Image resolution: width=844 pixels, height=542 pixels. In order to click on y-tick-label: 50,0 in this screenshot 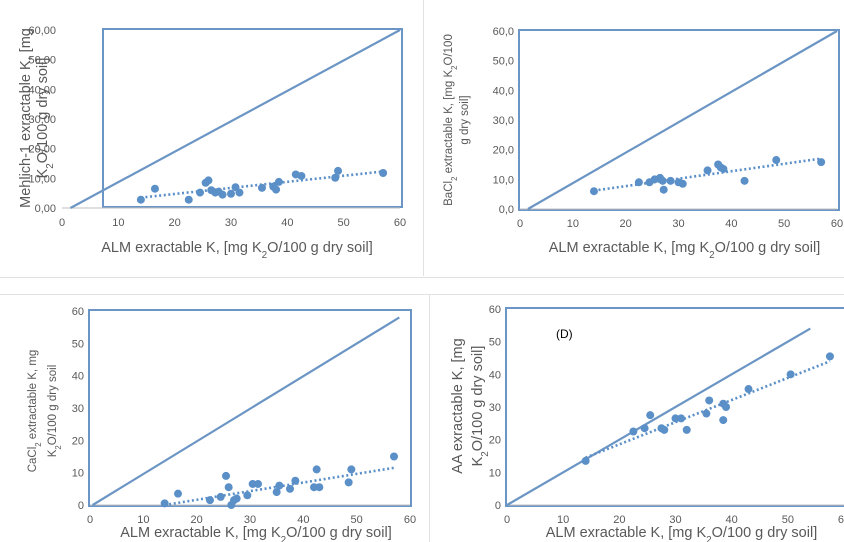, I will do `click(503, 62)`.